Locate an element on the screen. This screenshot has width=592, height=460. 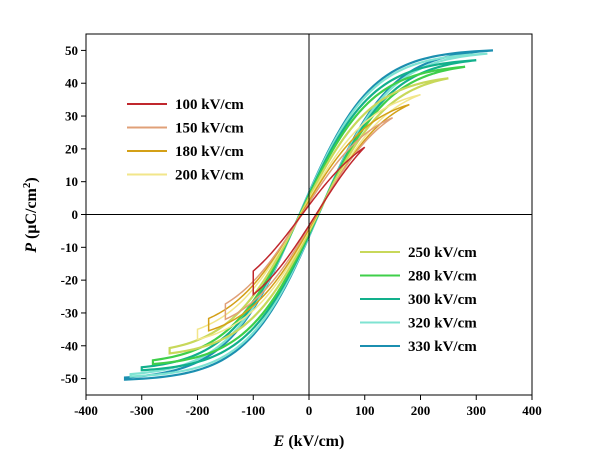
y-tick-label: -20 is located at coordinates (69, 280).